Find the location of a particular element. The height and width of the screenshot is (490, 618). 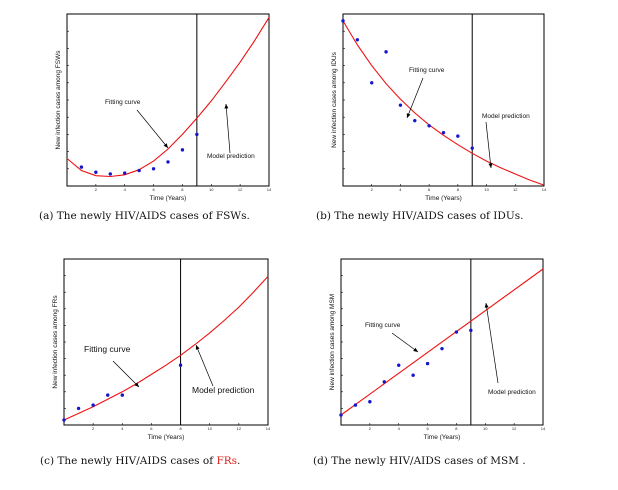

caption-text: (b) The newly HIV/AIDS cases of IDUs. is located at coordinates (419, 216).